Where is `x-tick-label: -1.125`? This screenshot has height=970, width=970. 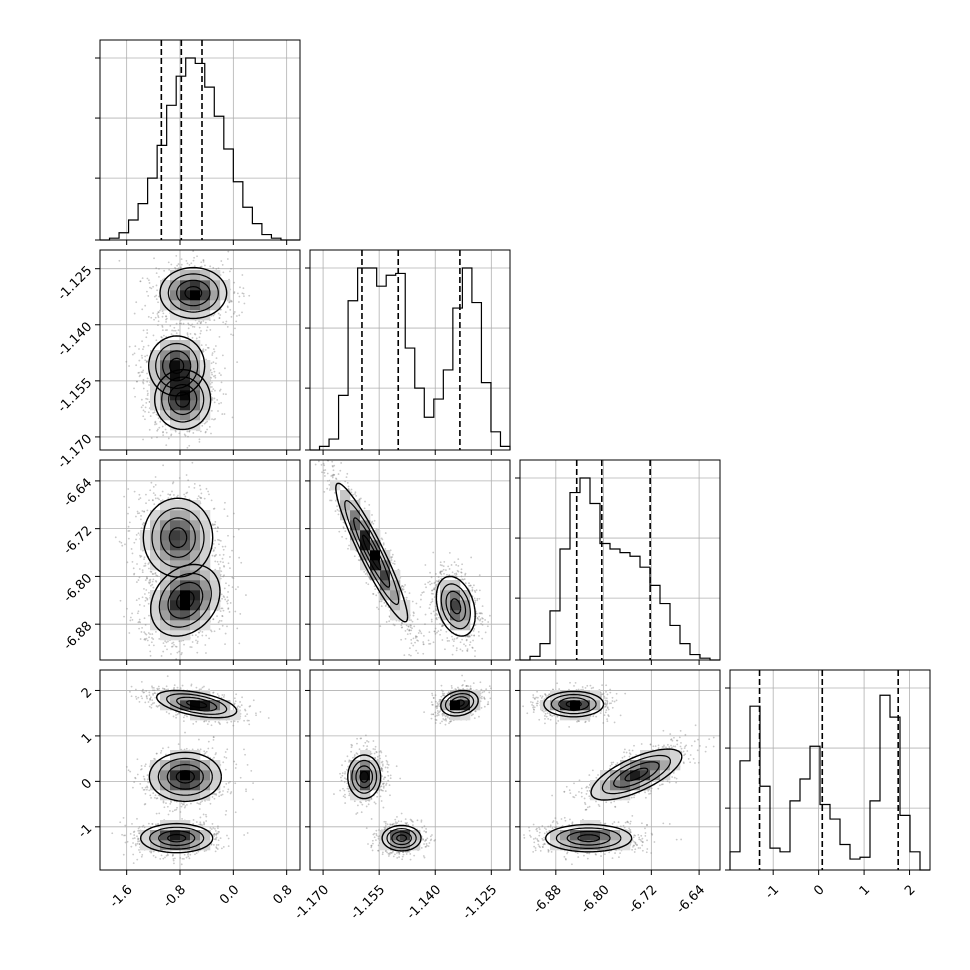 x-tick-label: -1.125 is located at coordinates (480, 902).